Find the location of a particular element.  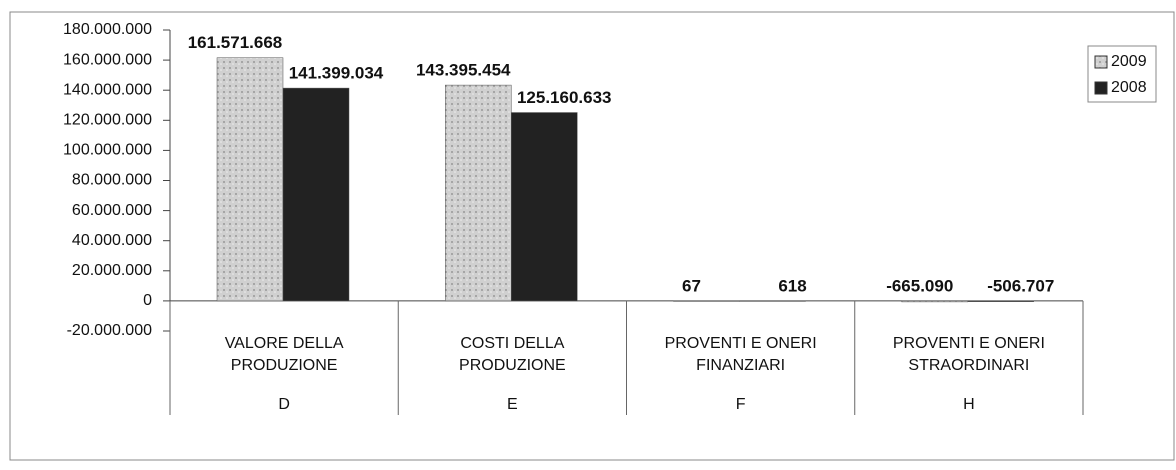

data-label: -506.707 is located at coordinates (1020, 285).